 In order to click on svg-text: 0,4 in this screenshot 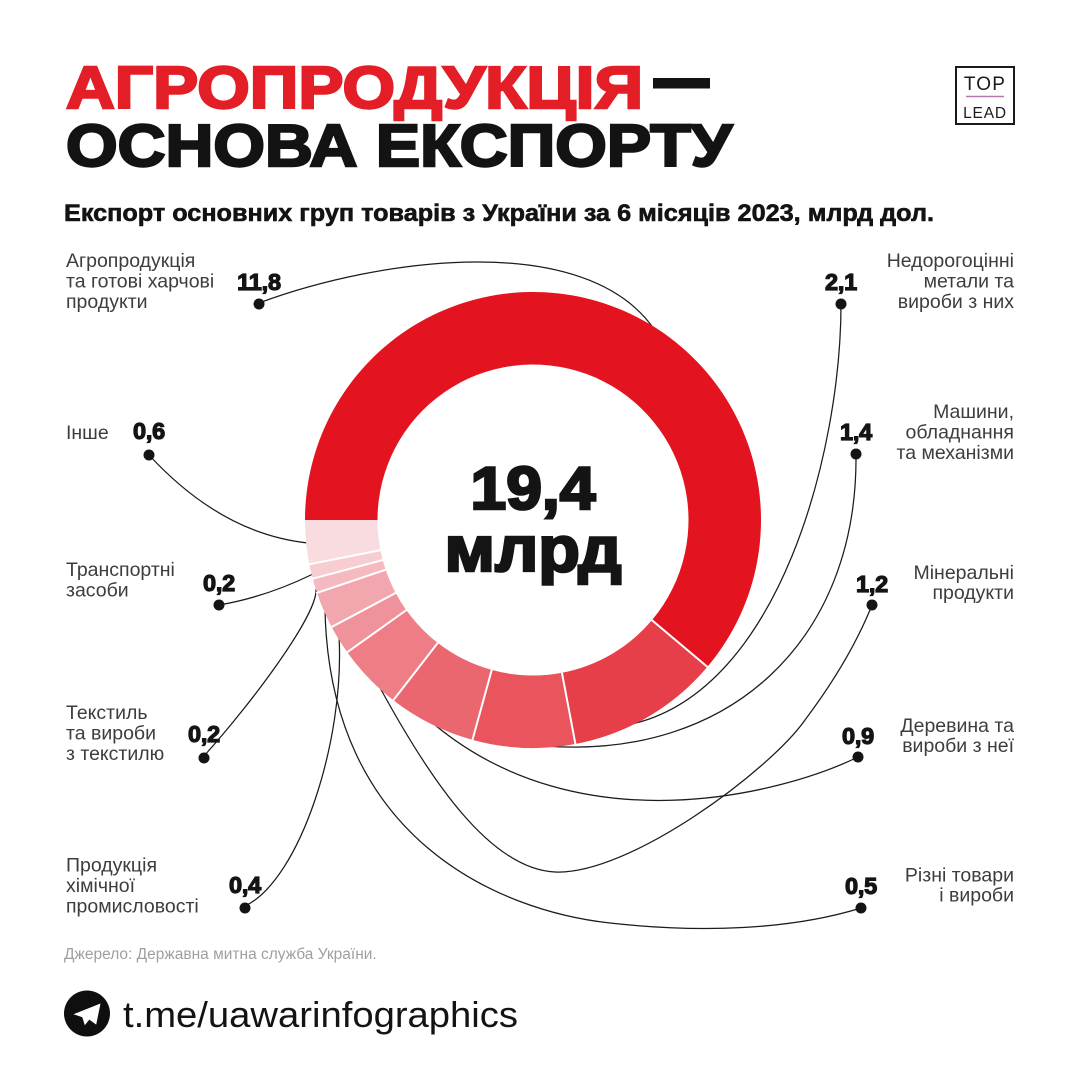, I will do `click(245, 885)`.